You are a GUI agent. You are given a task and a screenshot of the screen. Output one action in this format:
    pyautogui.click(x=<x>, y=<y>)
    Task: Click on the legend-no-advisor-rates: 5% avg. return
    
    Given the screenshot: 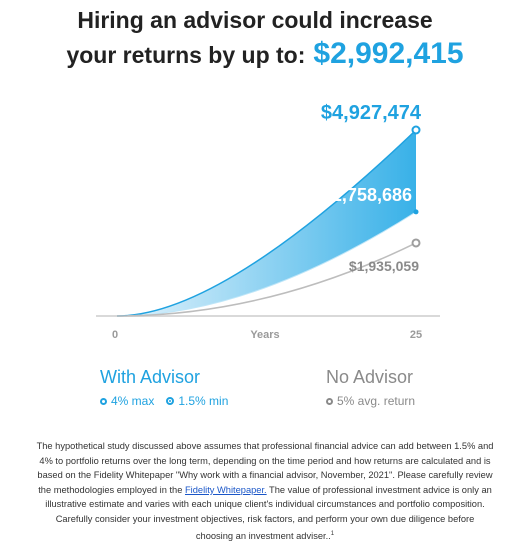 What is the action you would take?
    pyautogui.click(x=370, y=401)
    